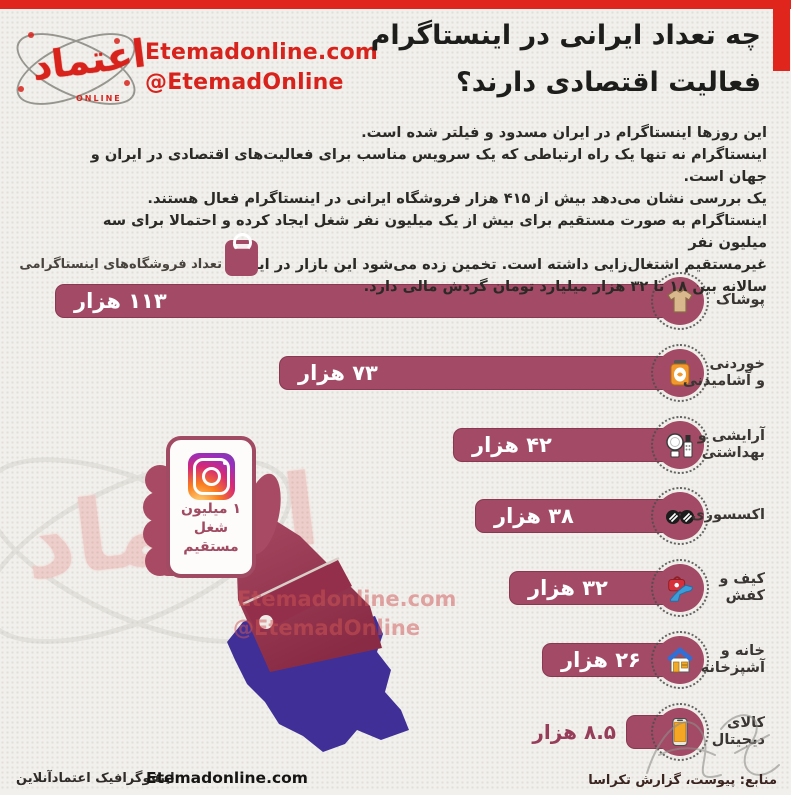 The width and height of the screenshot is (791, 795). What do you see at coordinates (95, 778) in the screenshot?
I see `footer-credit: اینفوگرافیک اعتمادآنلاین` at bounding box center [95, 778].